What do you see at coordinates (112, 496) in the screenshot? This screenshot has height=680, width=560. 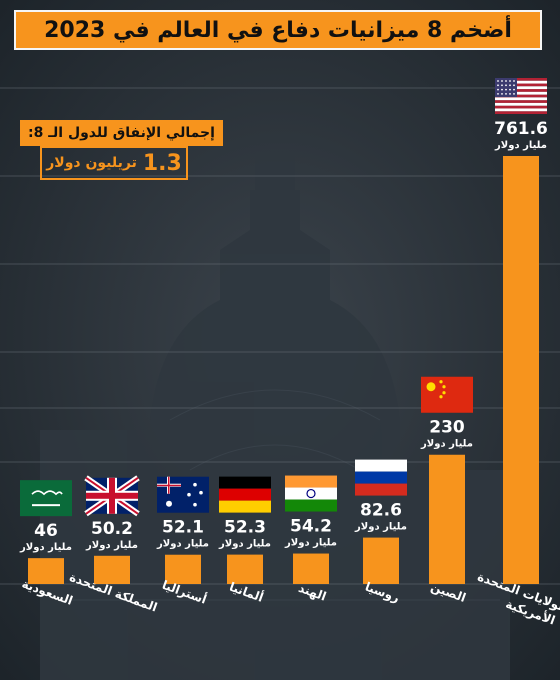 I see `uk-flag-icon` at bounding box center [112, 496].